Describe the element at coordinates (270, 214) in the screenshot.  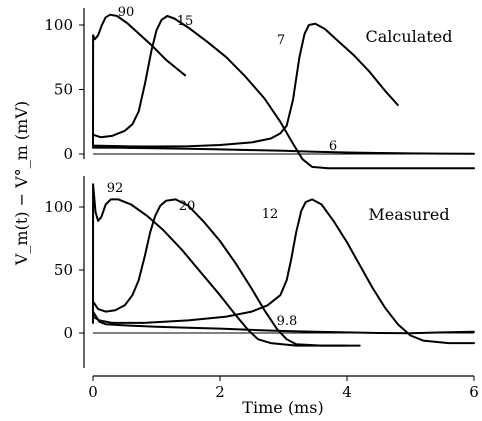
I see `series-label: 12` at that location.